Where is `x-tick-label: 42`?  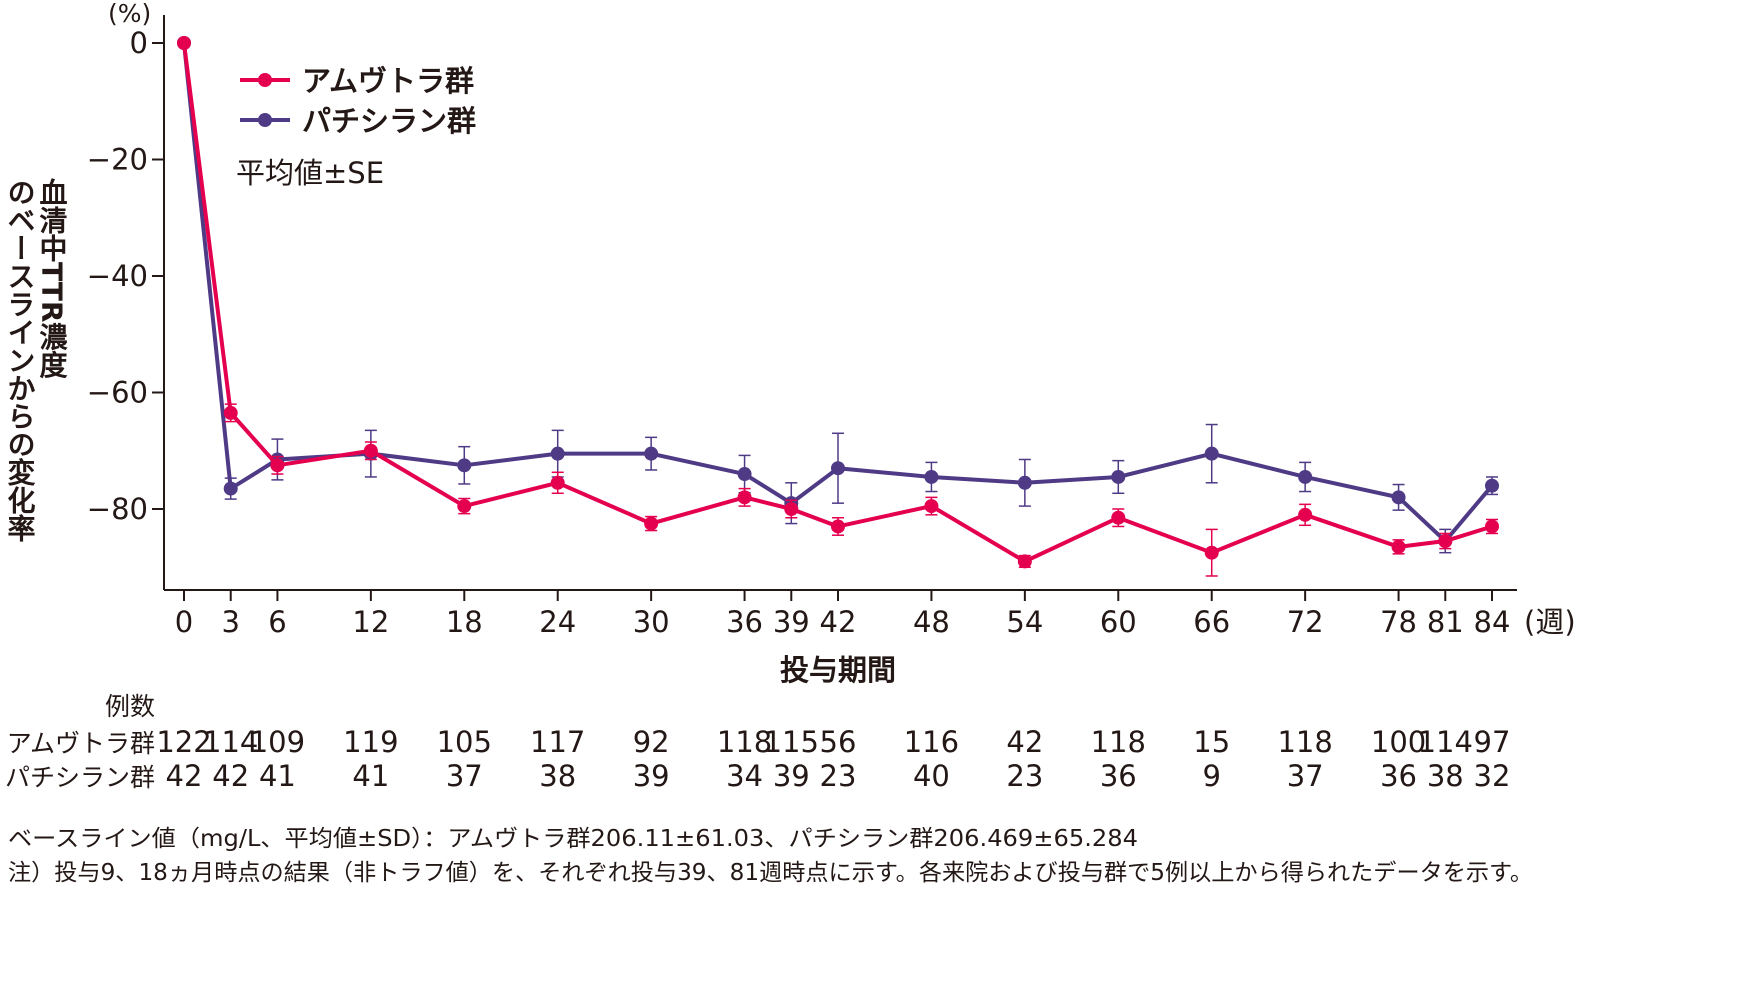 x-tick-label: 42 is located at coordinates (838, 622).